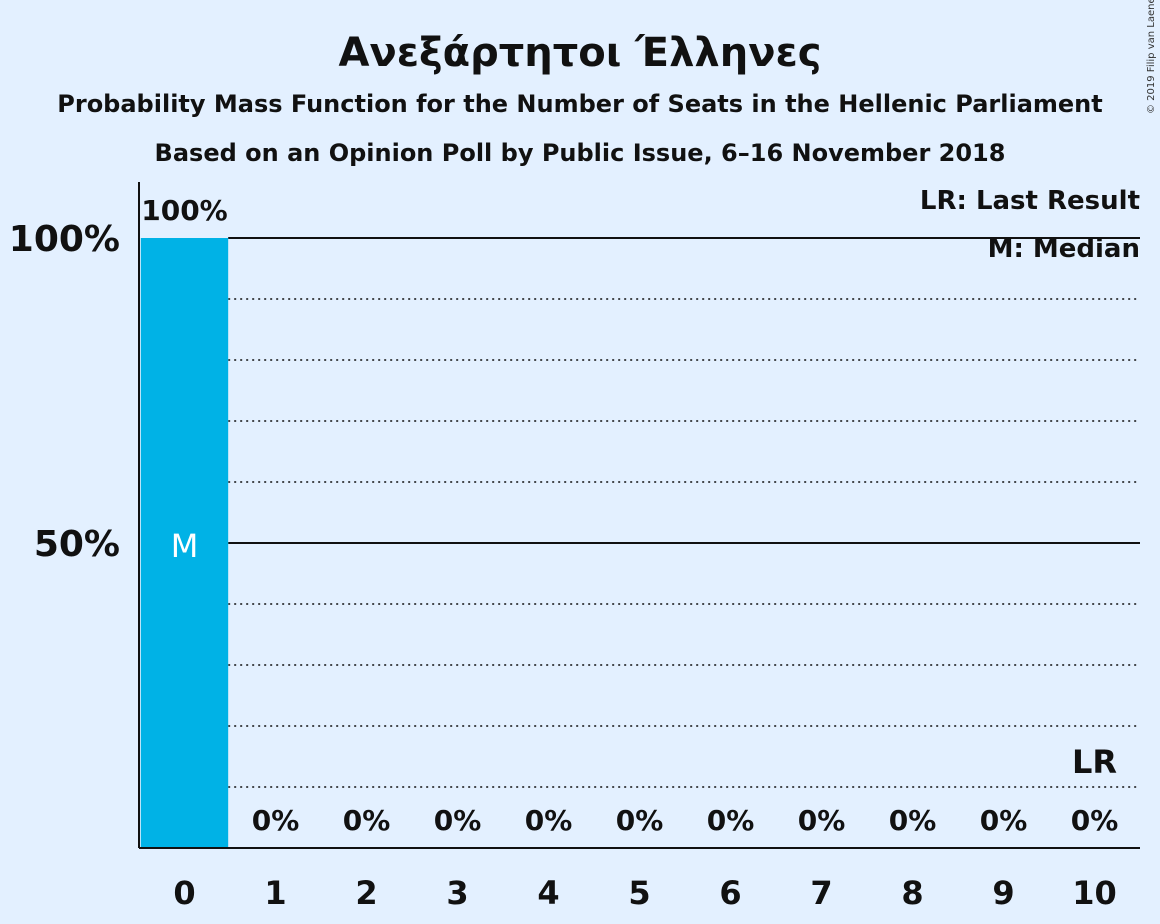 Image resolution: width=1160 pixels, height=924 pixels. Describe the element at coordinates (1094, 893) in the screenshot. I see `x-tick-label: 10` at that location.